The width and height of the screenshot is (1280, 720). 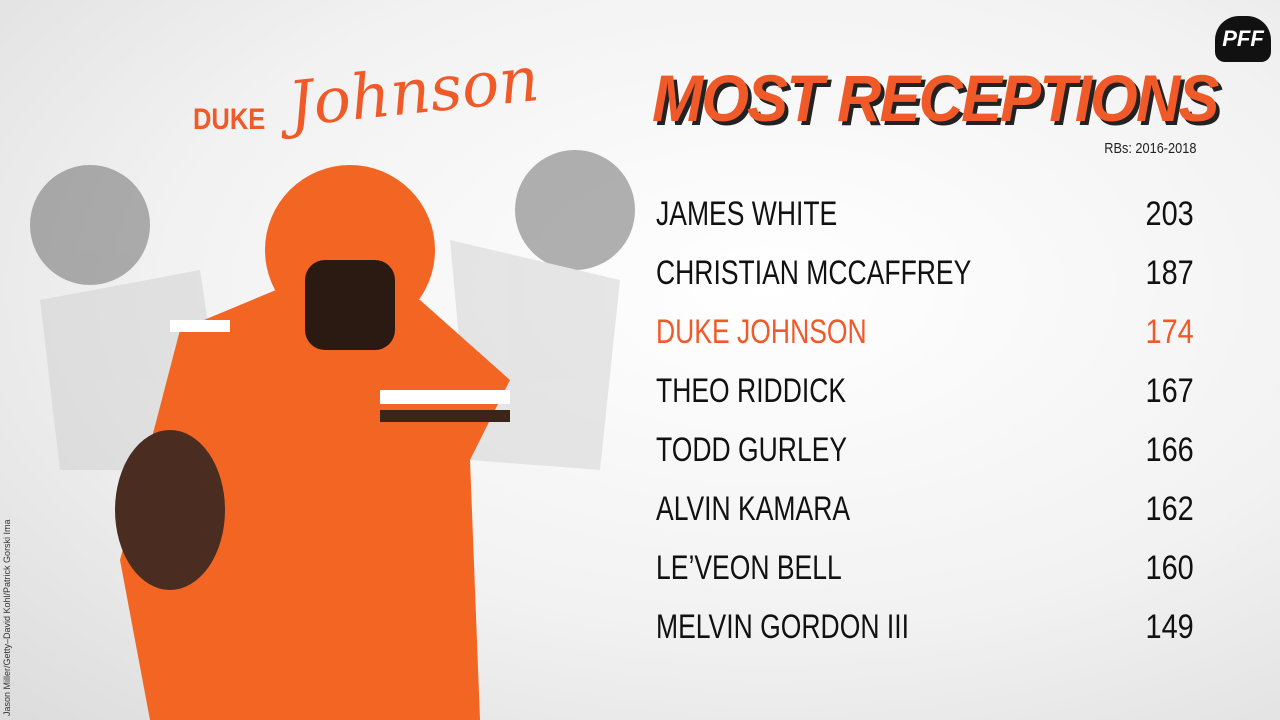 I want to click on reception-count: 149, so click(x=1169, y=627).